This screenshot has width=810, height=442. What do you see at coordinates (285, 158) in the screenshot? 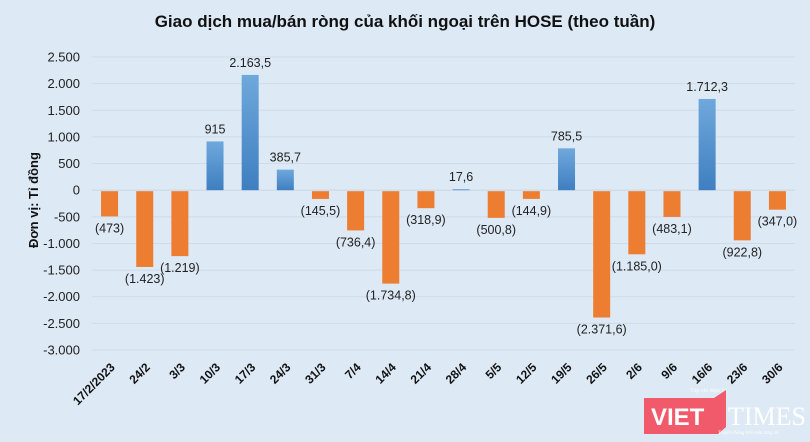
I see `data-label: 385,7` at bounding box center [285, 158].